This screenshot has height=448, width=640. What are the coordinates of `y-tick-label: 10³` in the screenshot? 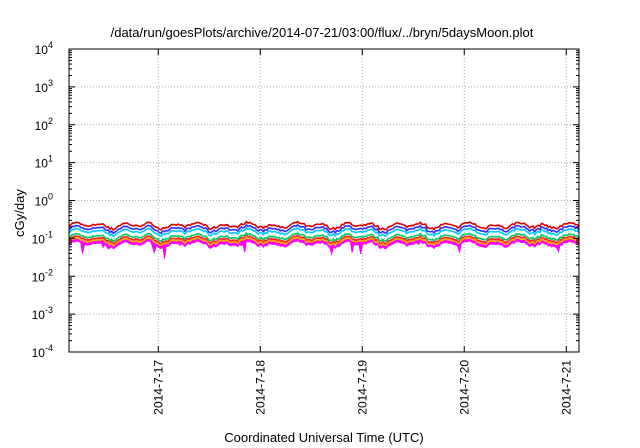 It's located at (44, 86).